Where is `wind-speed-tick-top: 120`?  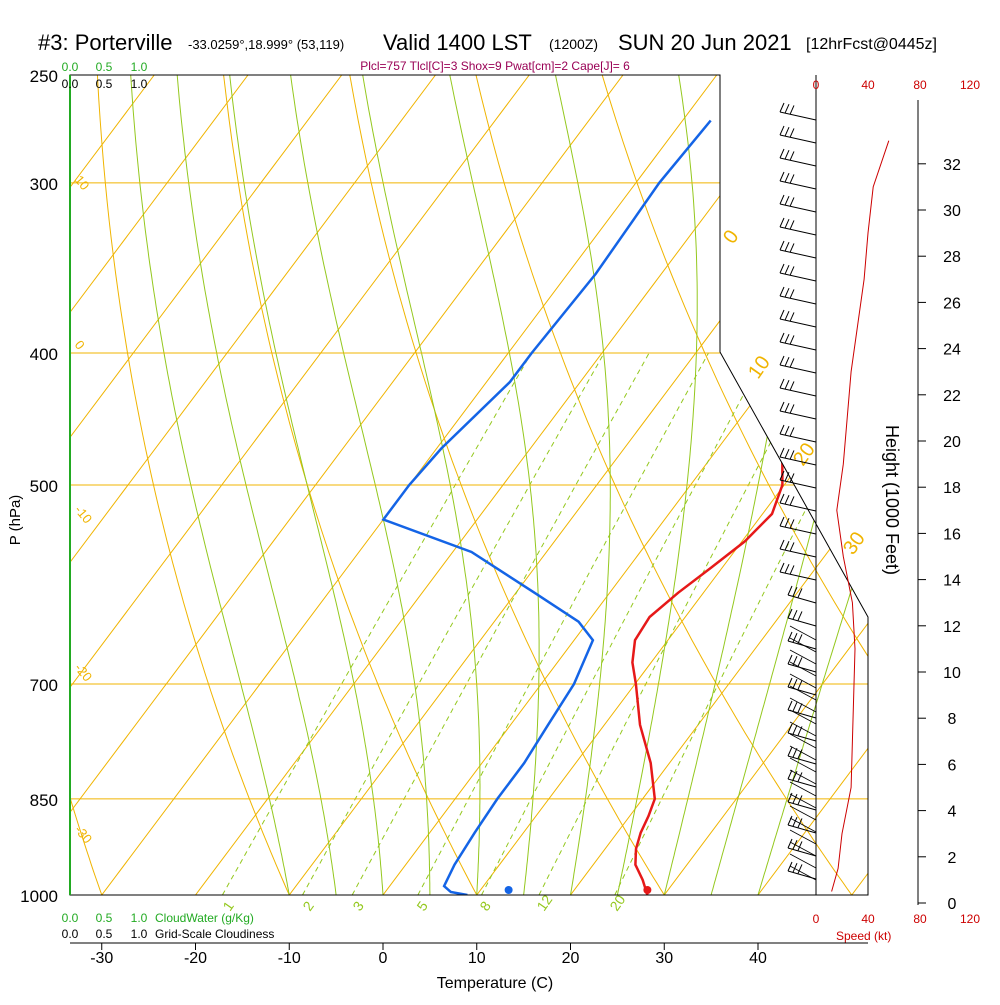
wind-speed-tick-top: 120 is located at coordinates (970, 85).